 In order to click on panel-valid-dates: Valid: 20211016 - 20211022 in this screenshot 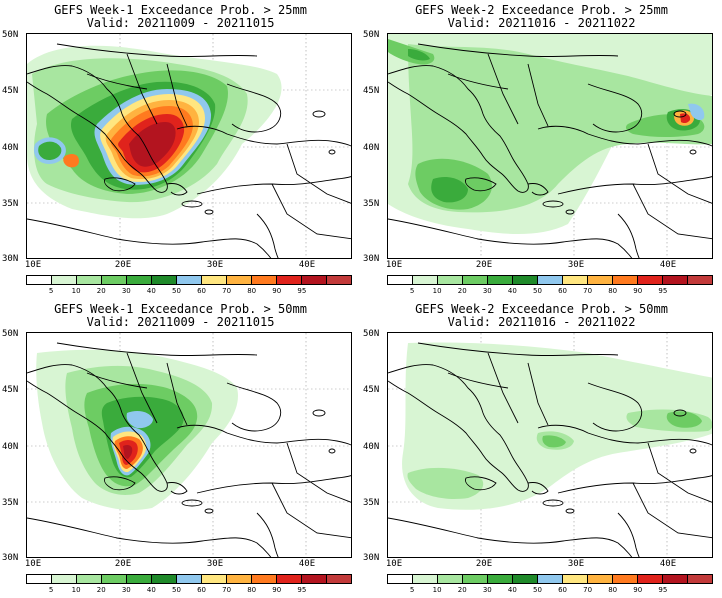, I will do `click(541, 23)`.